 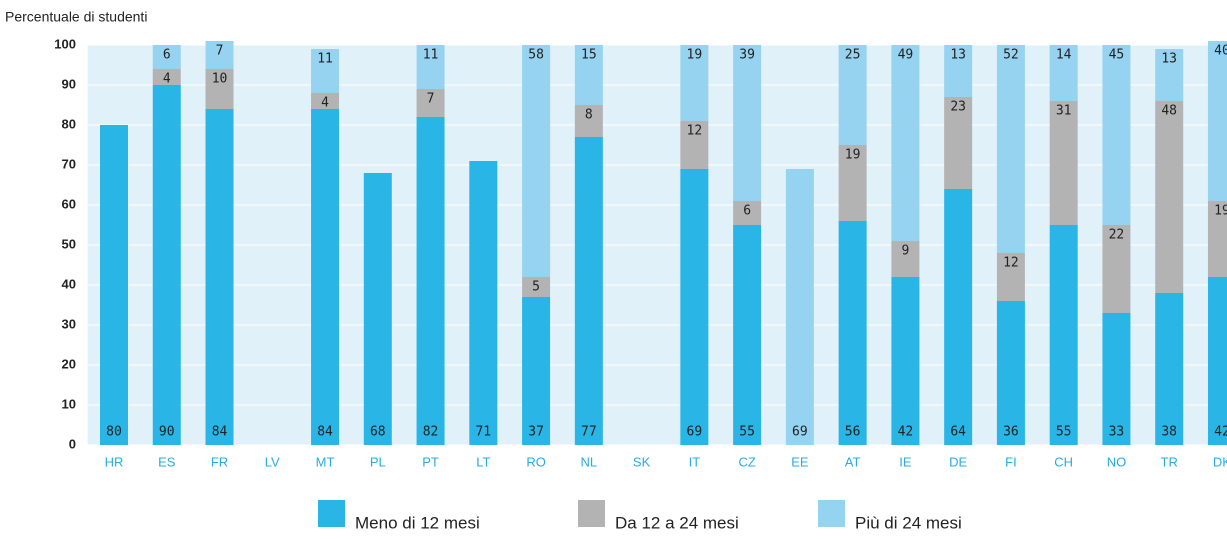 I want to click on legend-label: Meno di 12 mesi, so click(x=417, y=522).